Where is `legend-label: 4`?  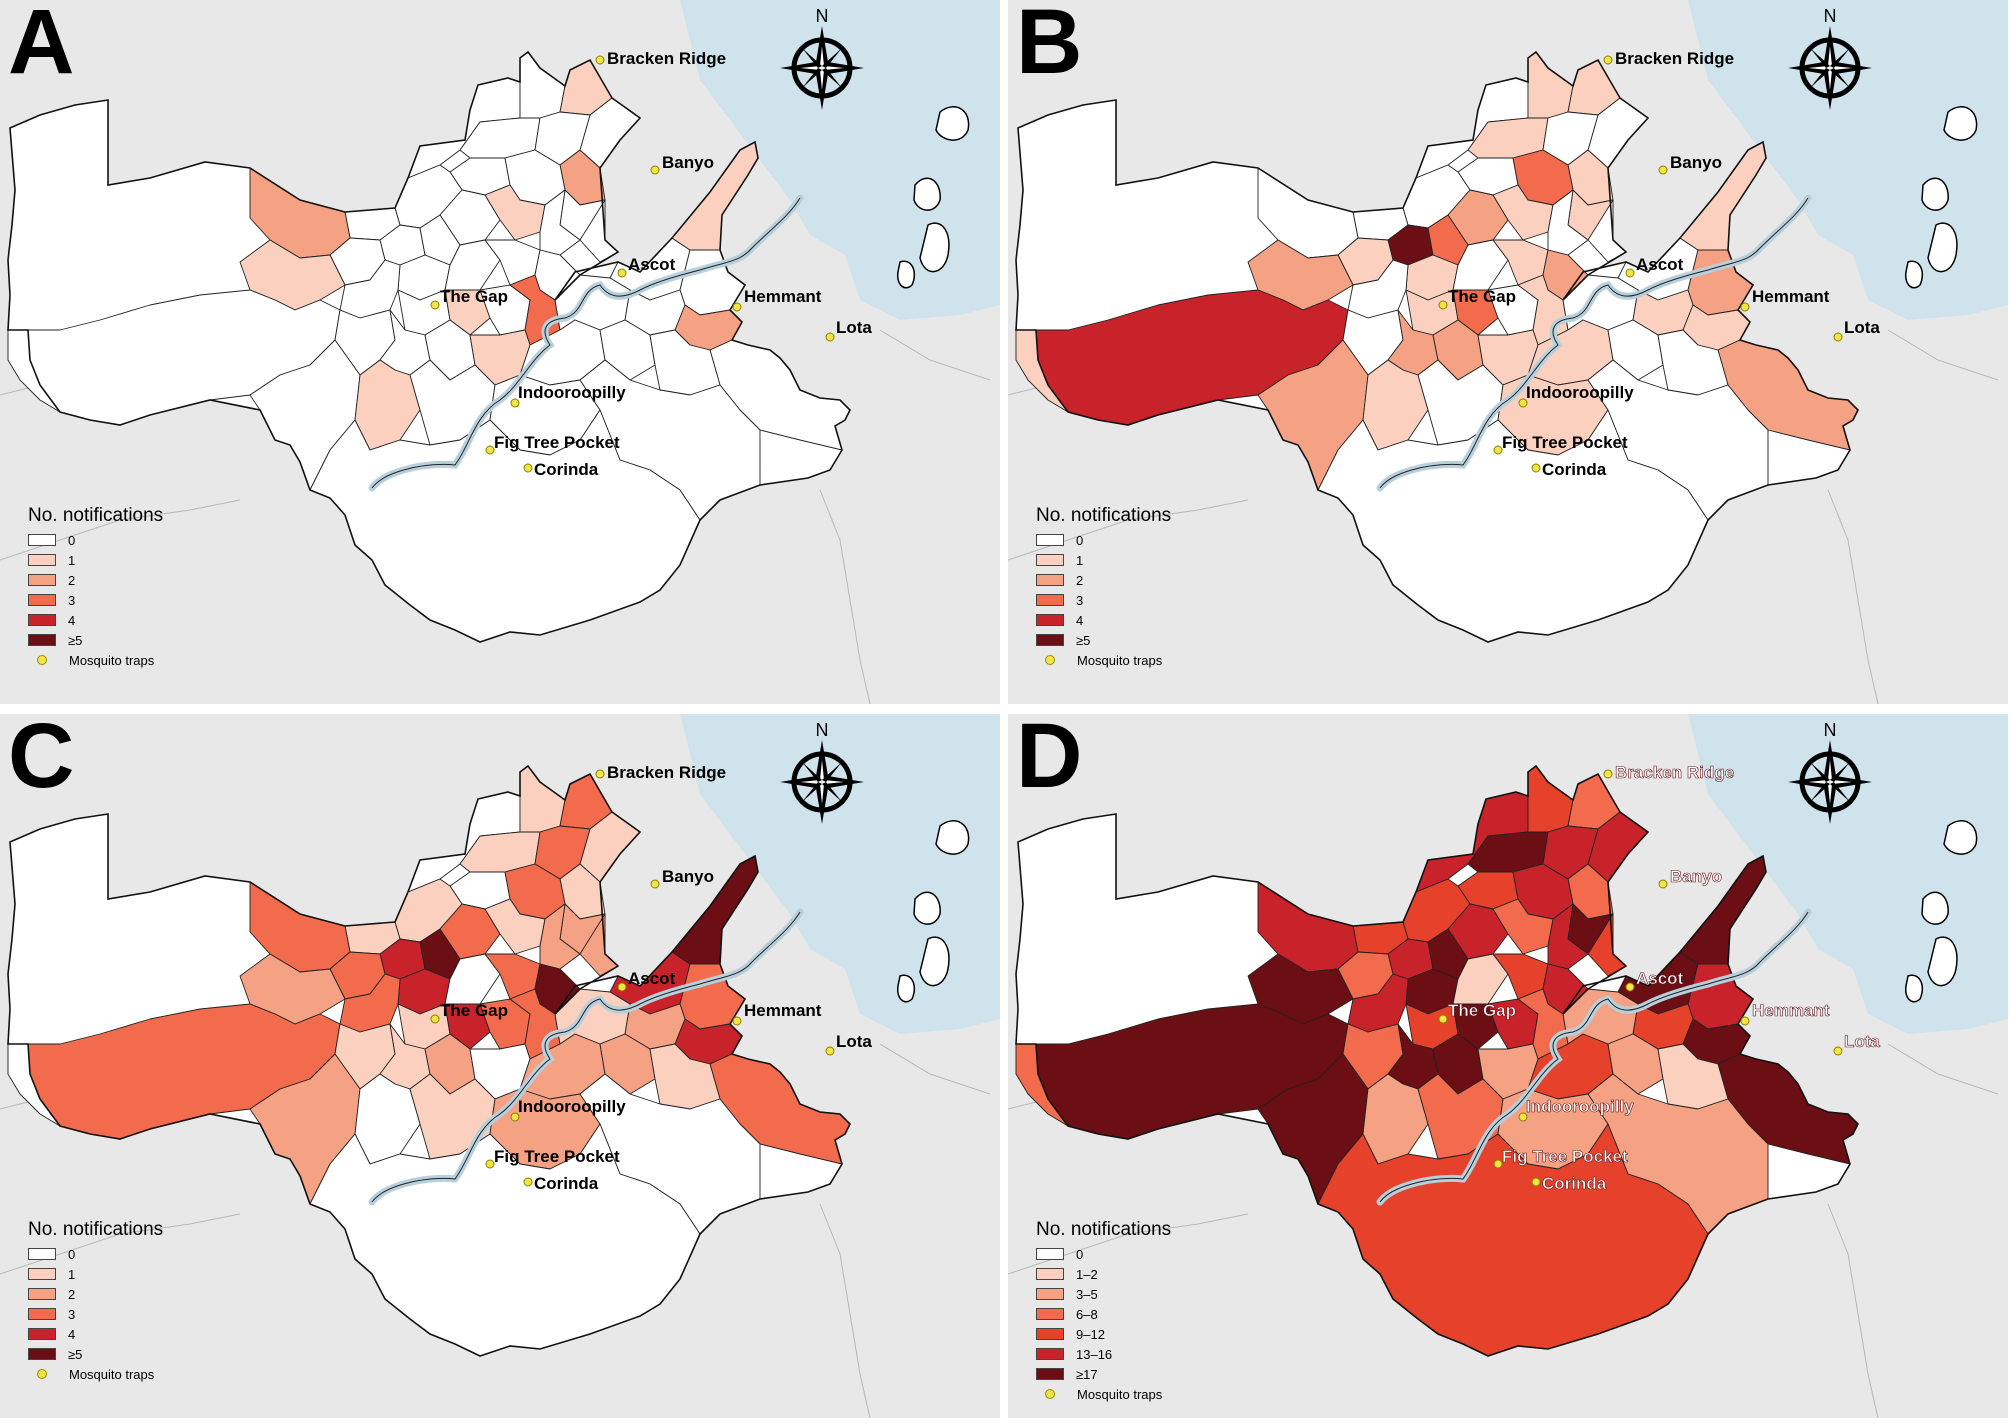 legend-label: 4 is located at coordinates (1080, 620).